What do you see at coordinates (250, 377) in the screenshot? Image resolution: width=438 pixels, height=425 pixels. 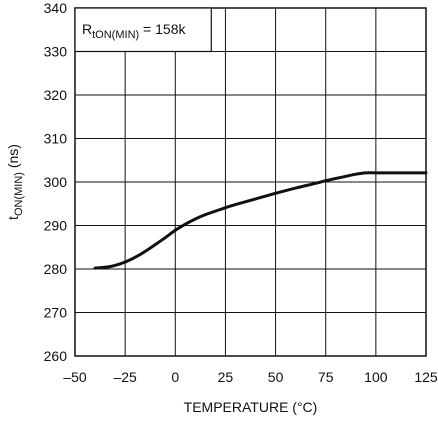 I see `x-tick-labels: –50 –25 0 25 50 75 100 125` at bounding box center [250, 377].